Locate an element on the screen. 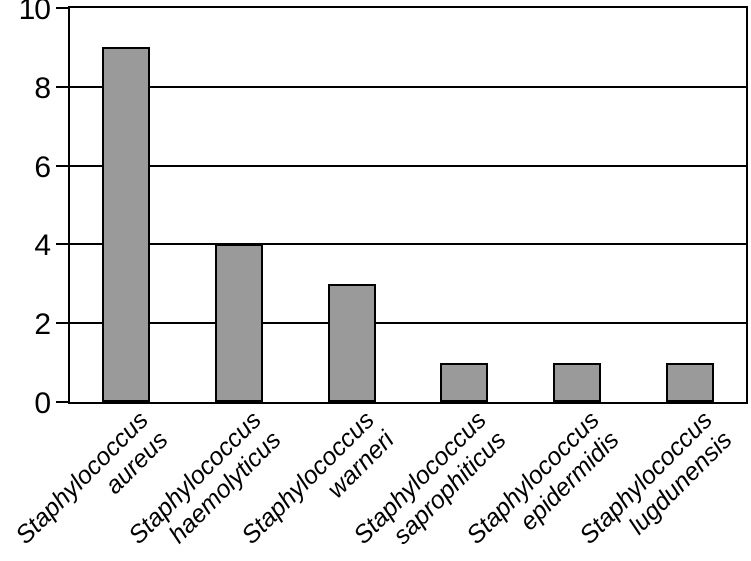  y-axis-tick-label: 8 is located at coordinates (42, 88).